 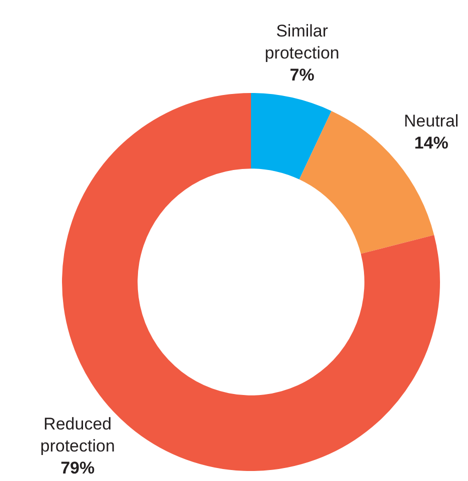 I want to click on slice-label: Neutral, so click(x=431, y=121).